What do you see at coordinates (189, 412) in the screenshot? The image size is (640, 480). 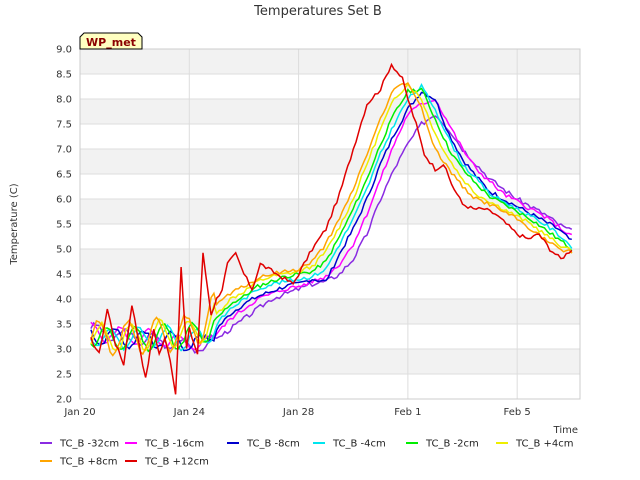 I see `x-tick-label: Jan 24` at bounding box center [189, 412].